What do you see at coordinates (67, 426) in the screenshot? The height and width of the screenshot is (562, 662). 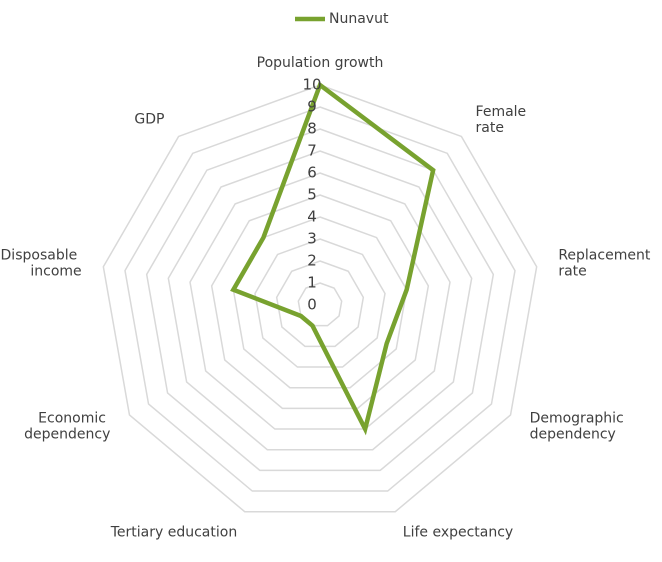 I see `axis-label: Economic dependency` at bounding box center [67, 426].